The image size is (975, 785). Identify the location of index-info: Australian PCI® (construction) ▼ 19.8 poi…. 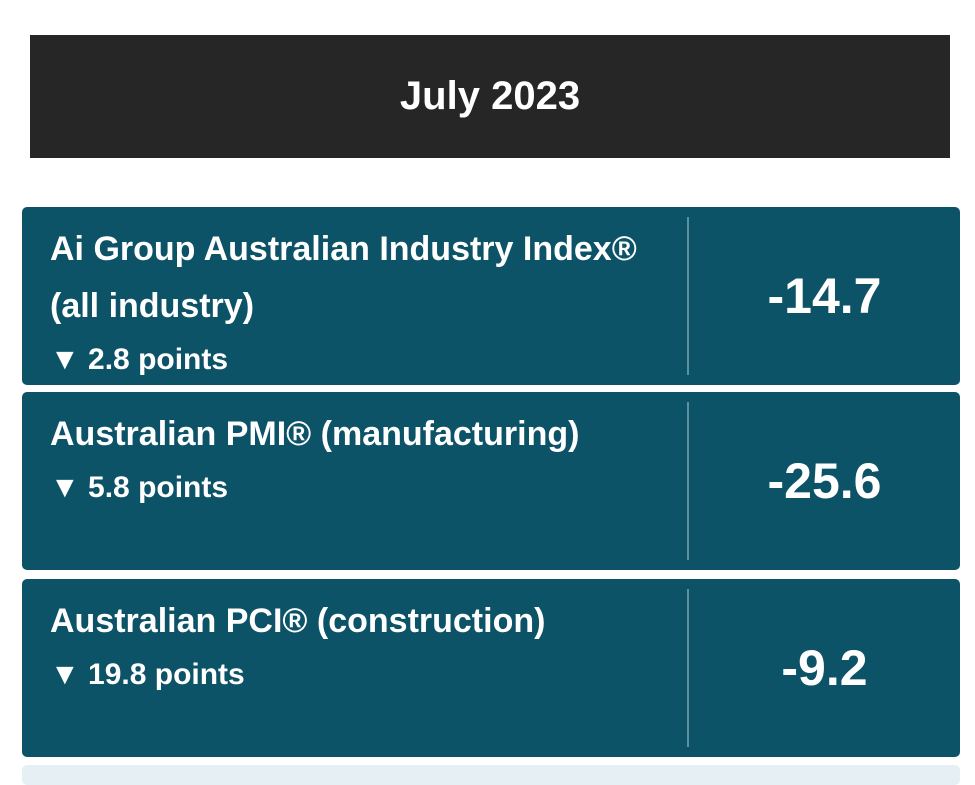
(360, 646).